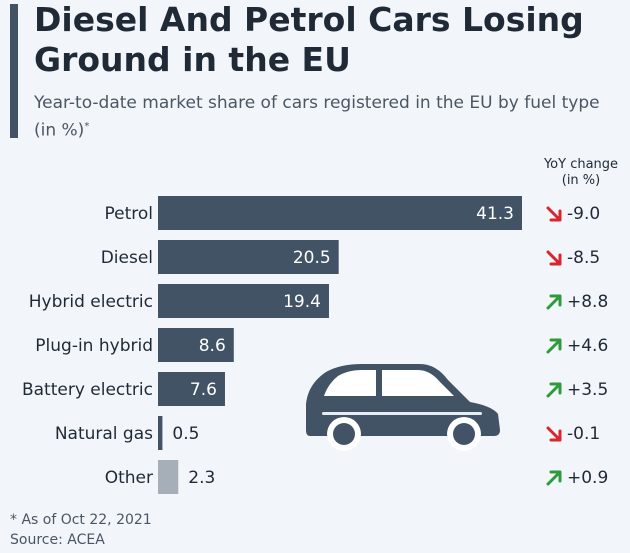 This screenshot has width=630, height=553. Describe the element at coordinates (87, 390) in the screenshot. I see `category-label: Battery electric` at that location.